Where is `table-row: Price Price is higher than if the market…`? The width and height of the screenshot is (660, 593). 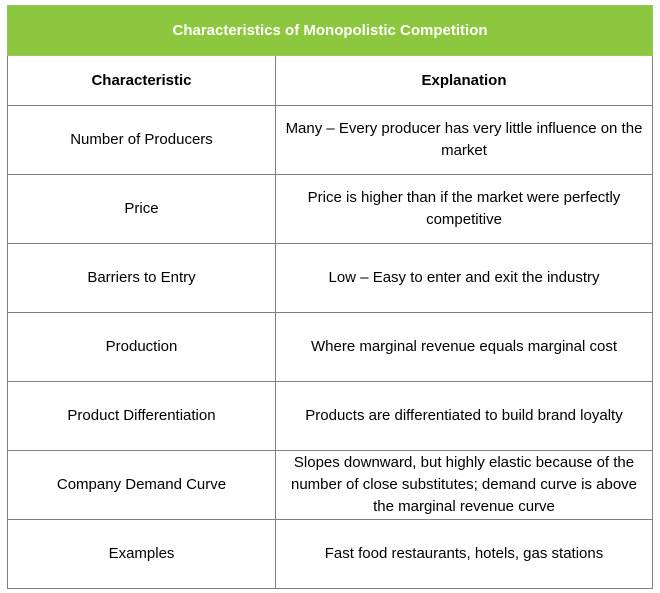 table-row: Price Price is higher than if the market… is located at coordinates (330, 209).